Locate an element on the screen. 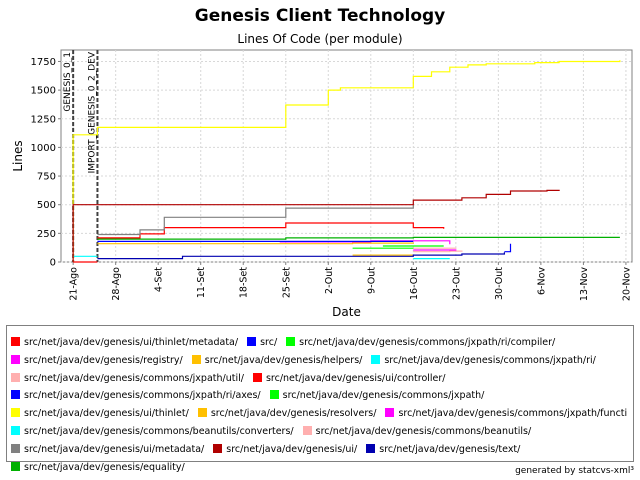 Image resolution: width=640 pixels, height=480 pixels. x-tick-label: 25-Set is located at coordinates (286, 282).